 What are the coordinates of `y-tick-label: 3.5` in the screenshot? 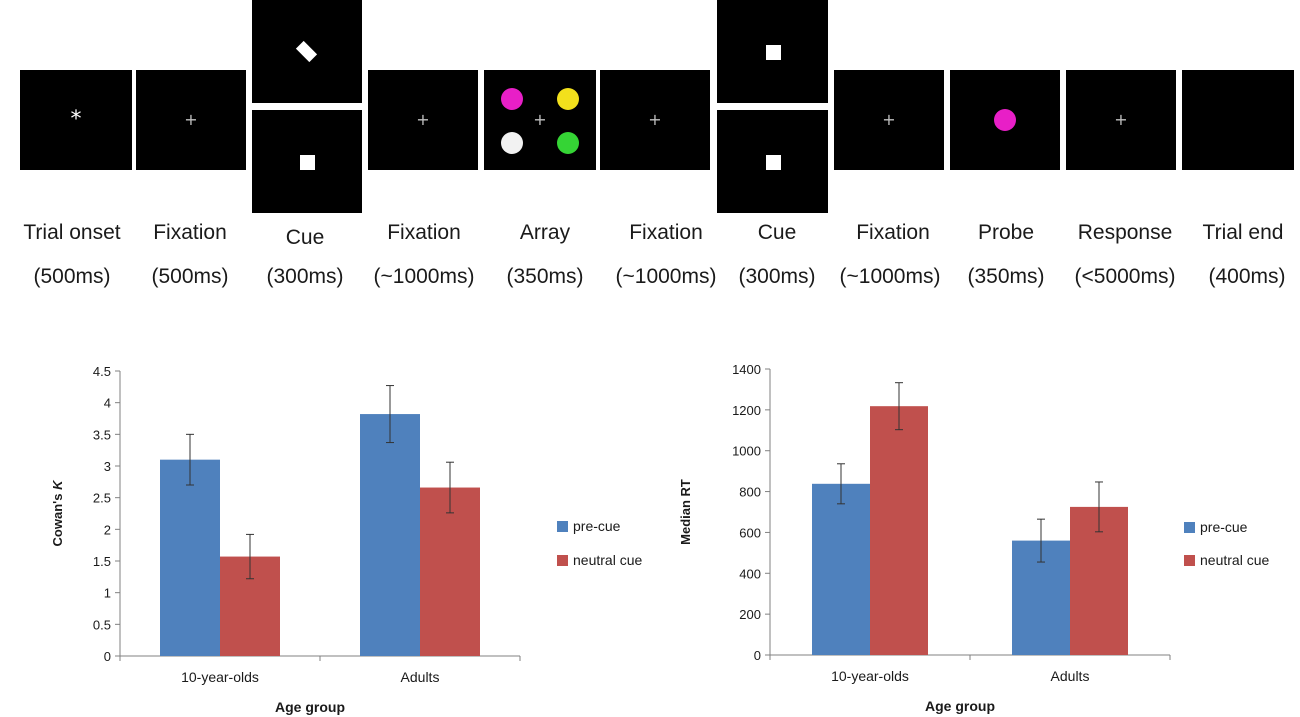 It's located at (102, 434).